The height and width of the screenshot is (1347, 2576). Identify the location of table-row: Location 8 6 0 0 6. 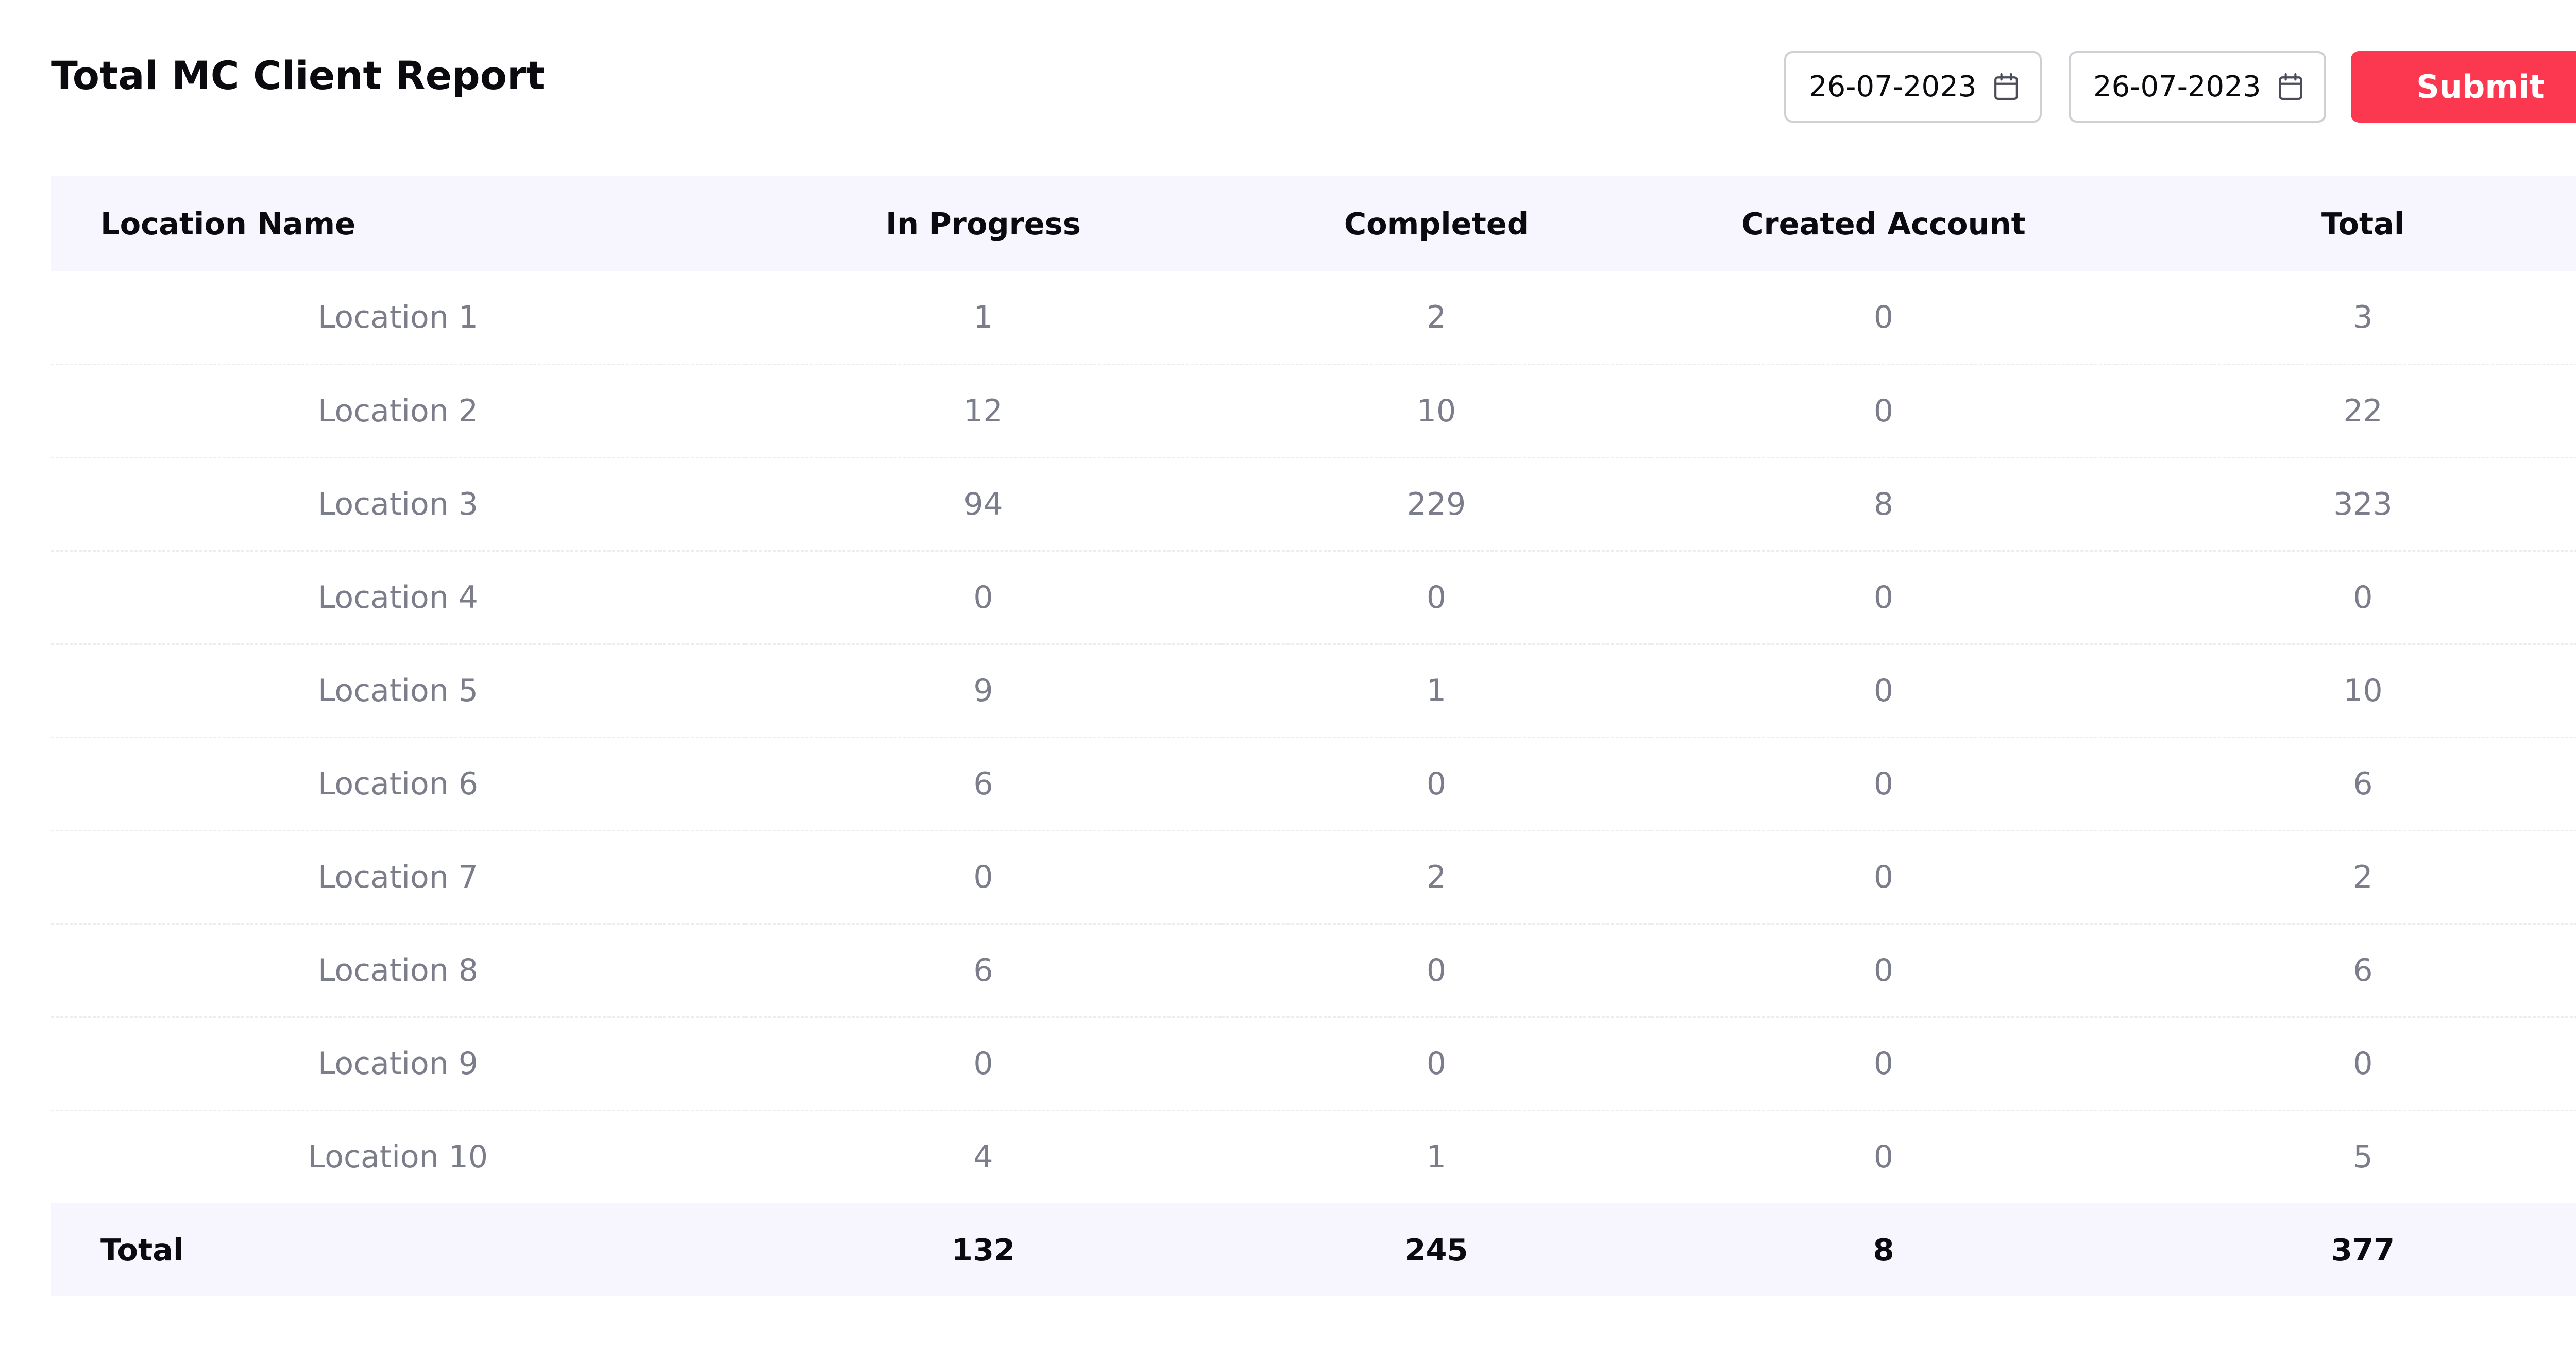
(1313, 971).